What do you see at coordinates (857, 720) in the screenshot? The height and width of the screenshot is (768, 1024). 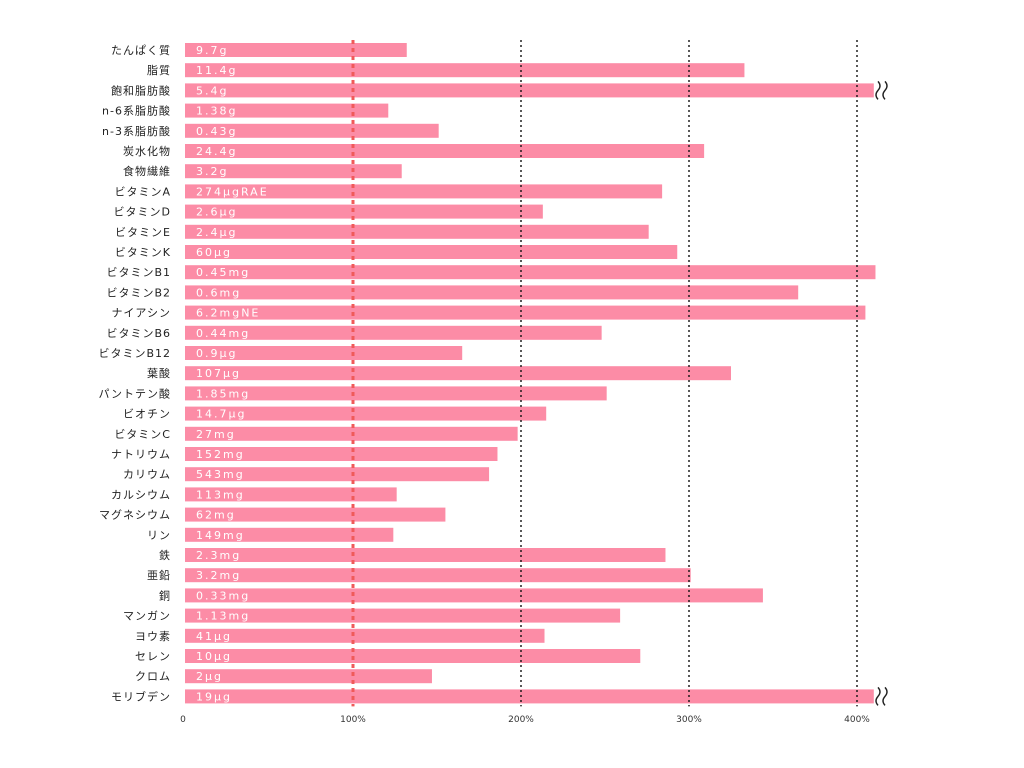 I see `x-tick-label: 400%` at bounding box center [857, 720].